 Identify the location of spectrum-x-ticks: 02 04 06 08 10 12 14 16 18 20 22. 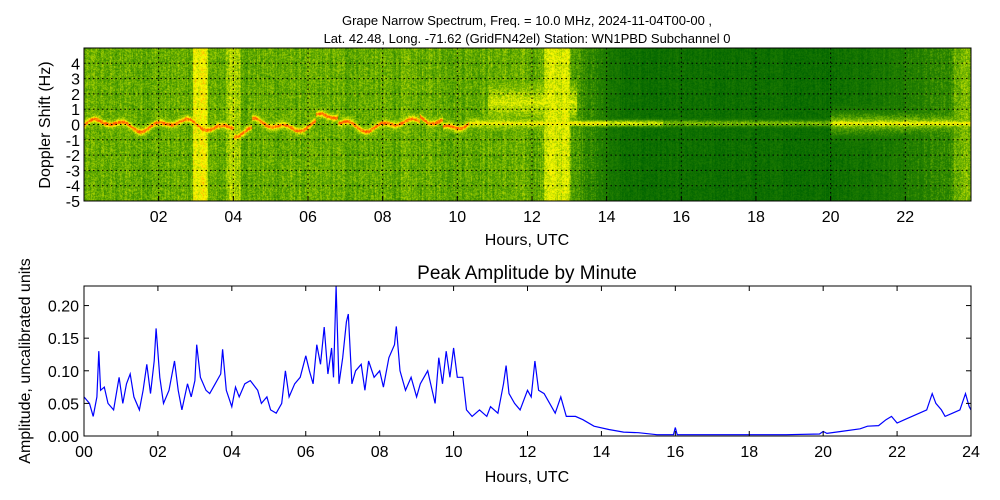
(532, 211).